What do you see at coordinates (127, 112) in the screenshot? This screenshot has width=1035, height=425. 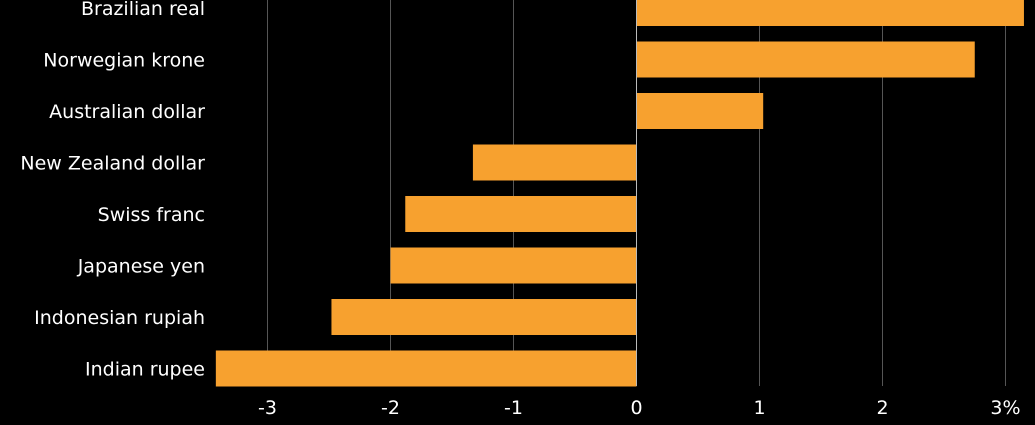 I see `category-label: Australian dollar` at bounding box center [127, 112].